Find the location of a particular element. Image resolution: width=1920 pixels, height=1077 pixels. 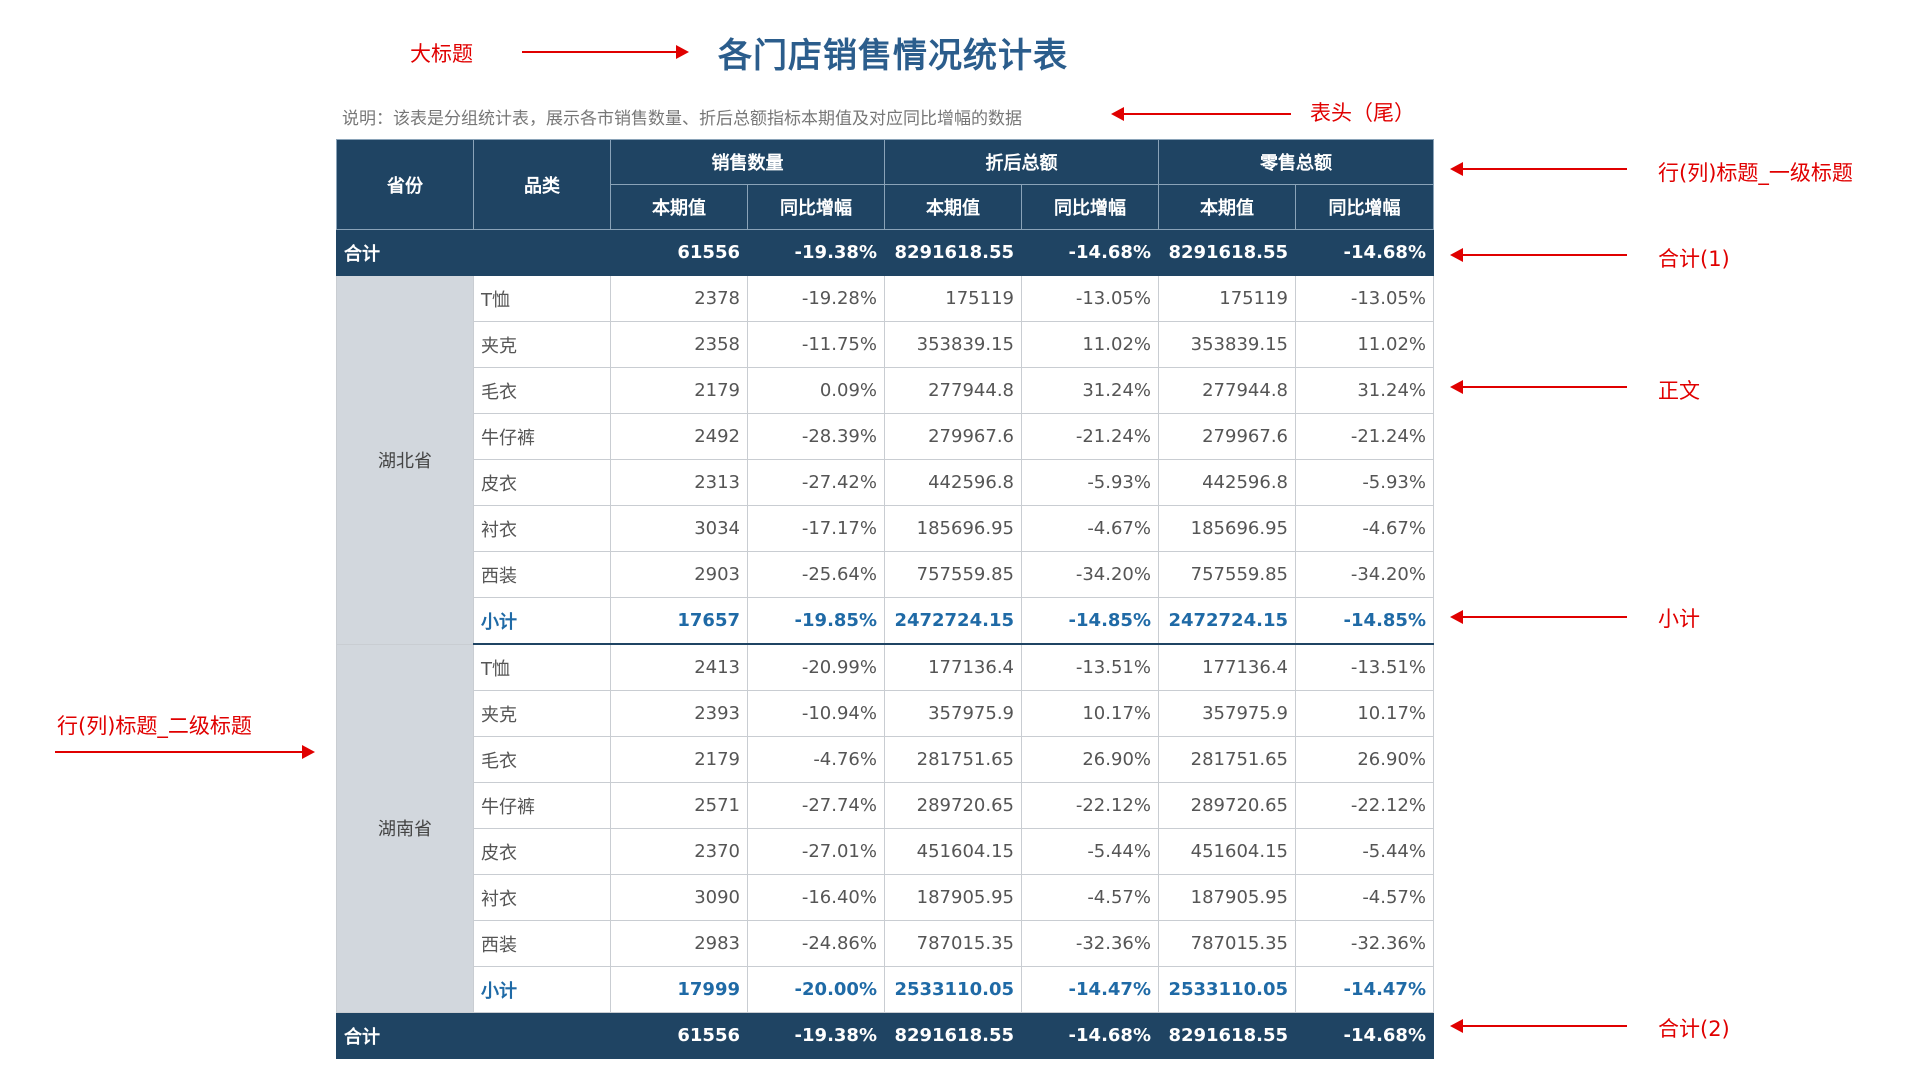

subtotal-value: -20.00% is located at coordinates (816, 989).